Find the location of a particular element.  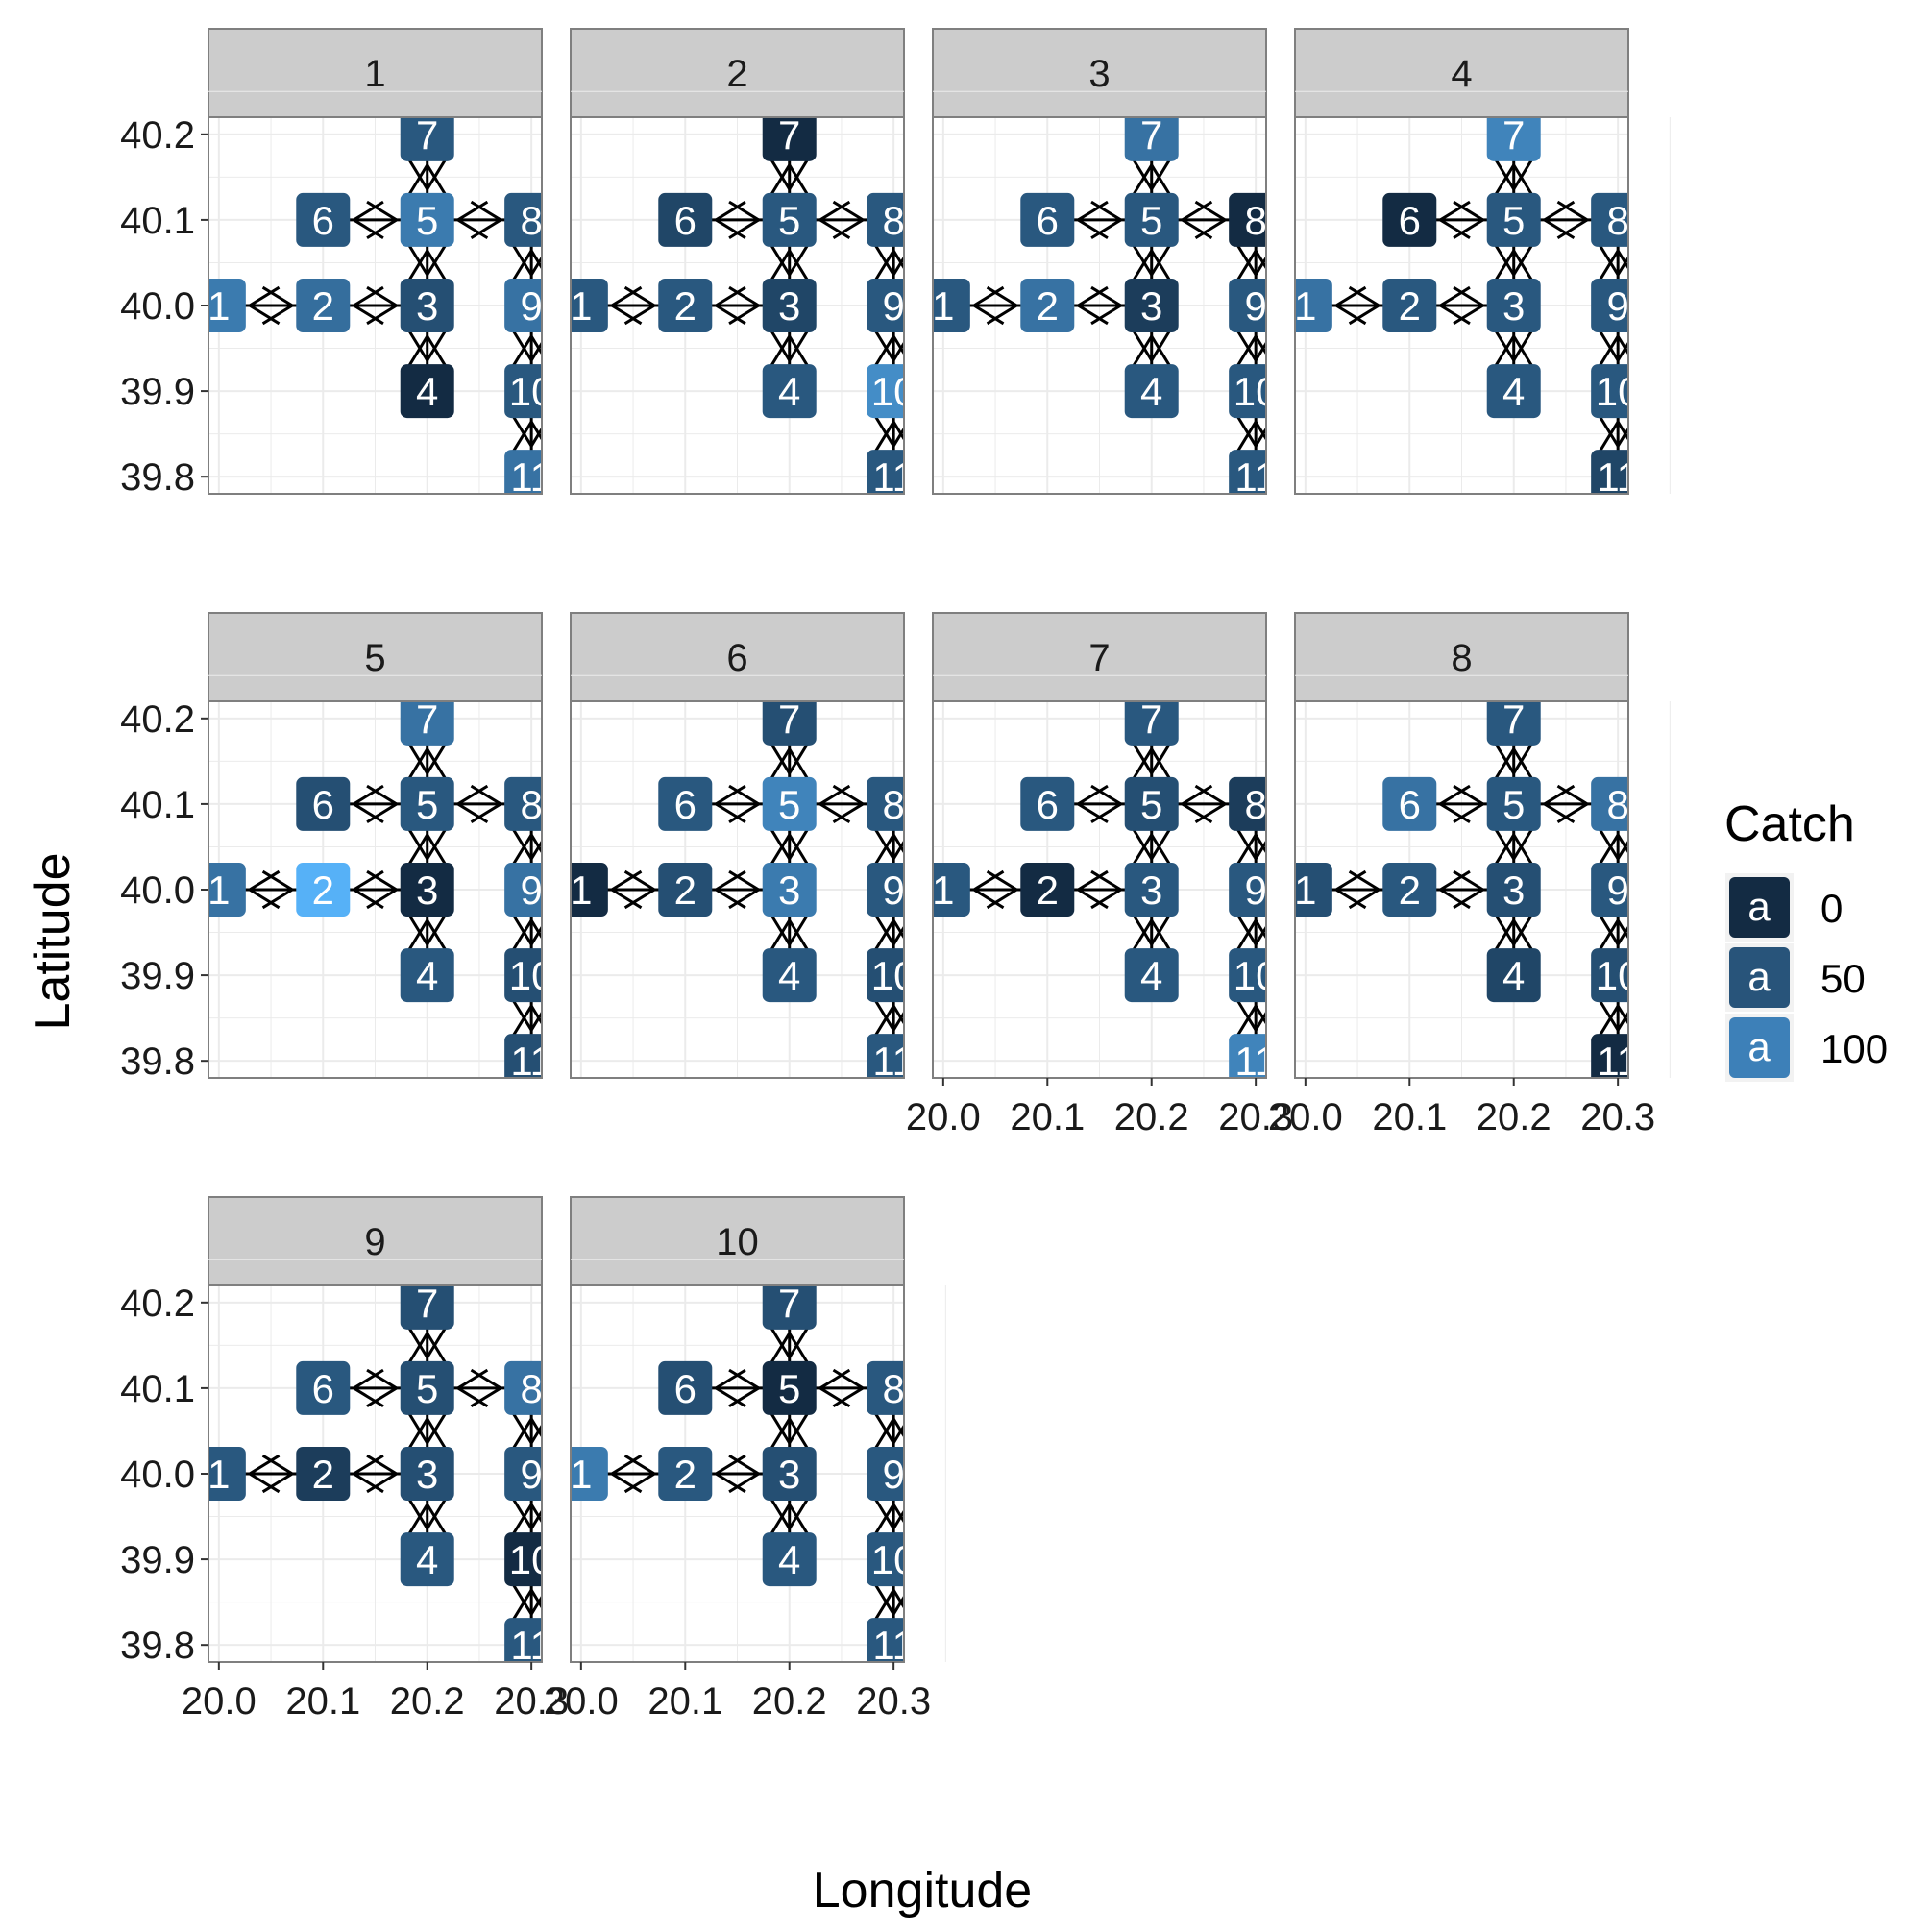

y-tick-label: 40.2 is located at coordinates (157, 1304).